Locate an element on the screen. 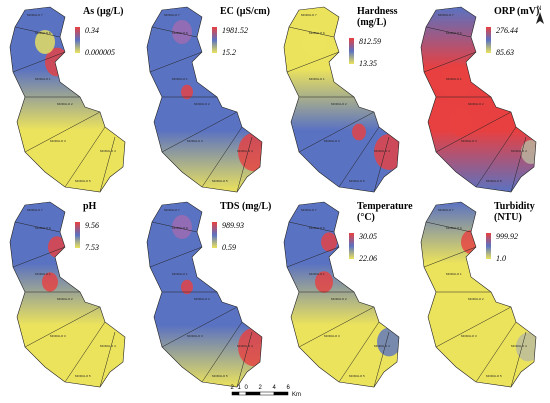  legend-min: 15.2 is located at coordinates (229, 52).